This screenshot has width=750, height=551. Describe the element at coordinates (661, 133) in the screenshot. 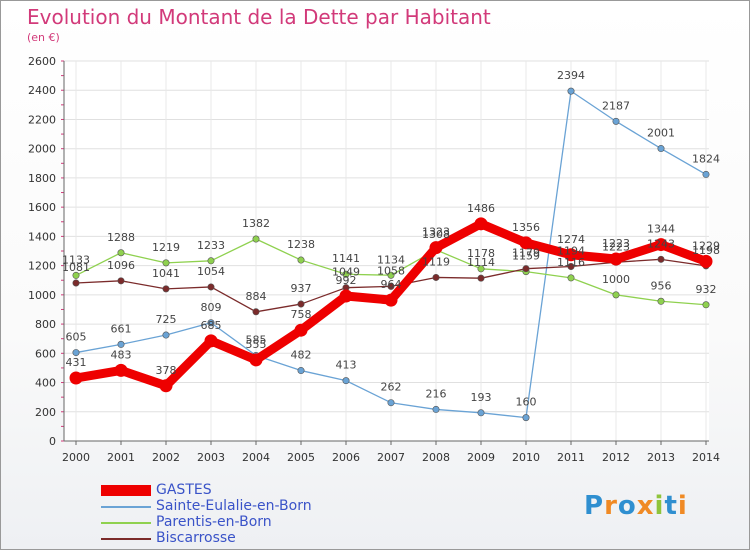

I see `data-label-1: 2001` at that location.